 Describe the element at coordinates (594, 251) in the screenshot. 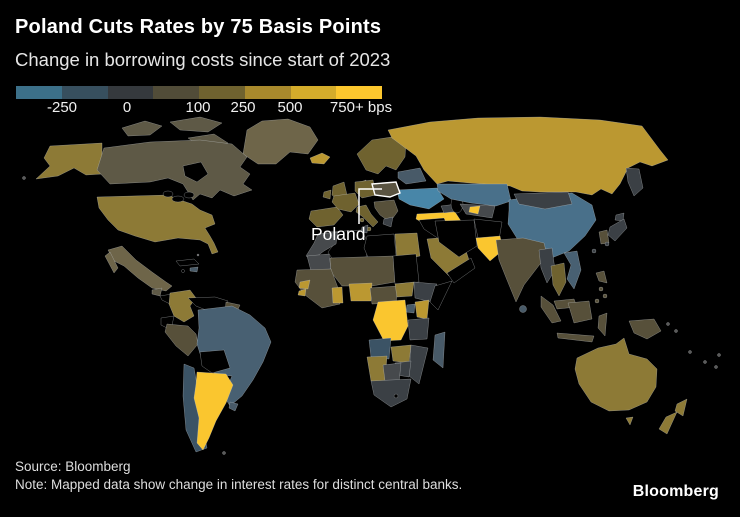

I see `country-taiwan` at that location.